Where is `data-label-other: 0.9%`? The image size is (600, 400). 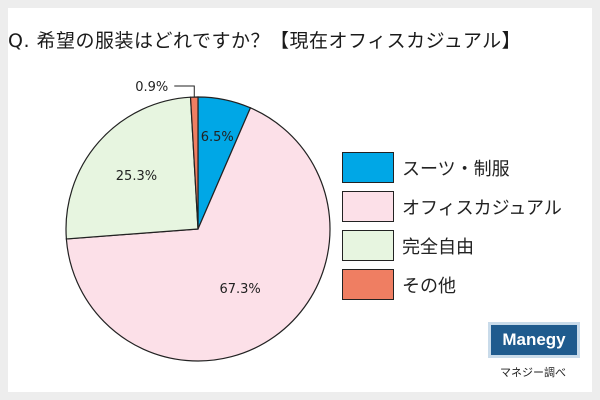 data-label-other: 0.9% is located at coordinates (151, 87).